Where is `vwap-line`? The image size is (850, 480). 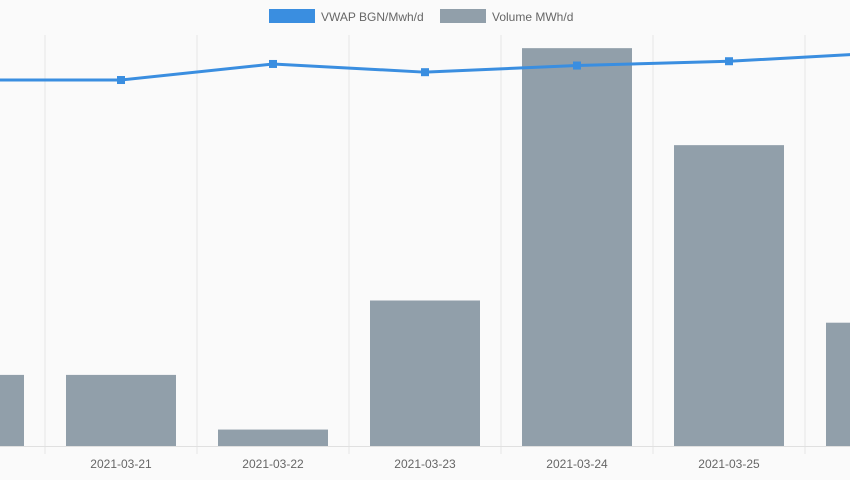
vwap-line is located at coordinates (425, 69).